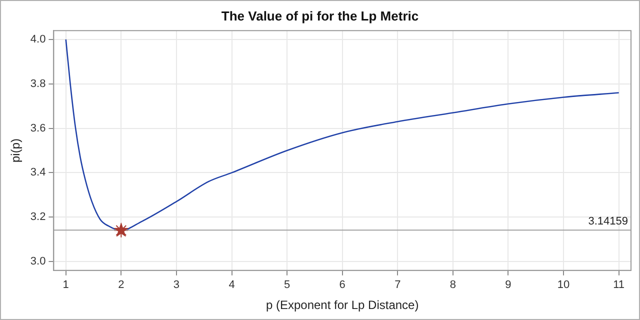  I want to click on chart-title: The Value of pi for the Lp Metric, so click(320, 16).